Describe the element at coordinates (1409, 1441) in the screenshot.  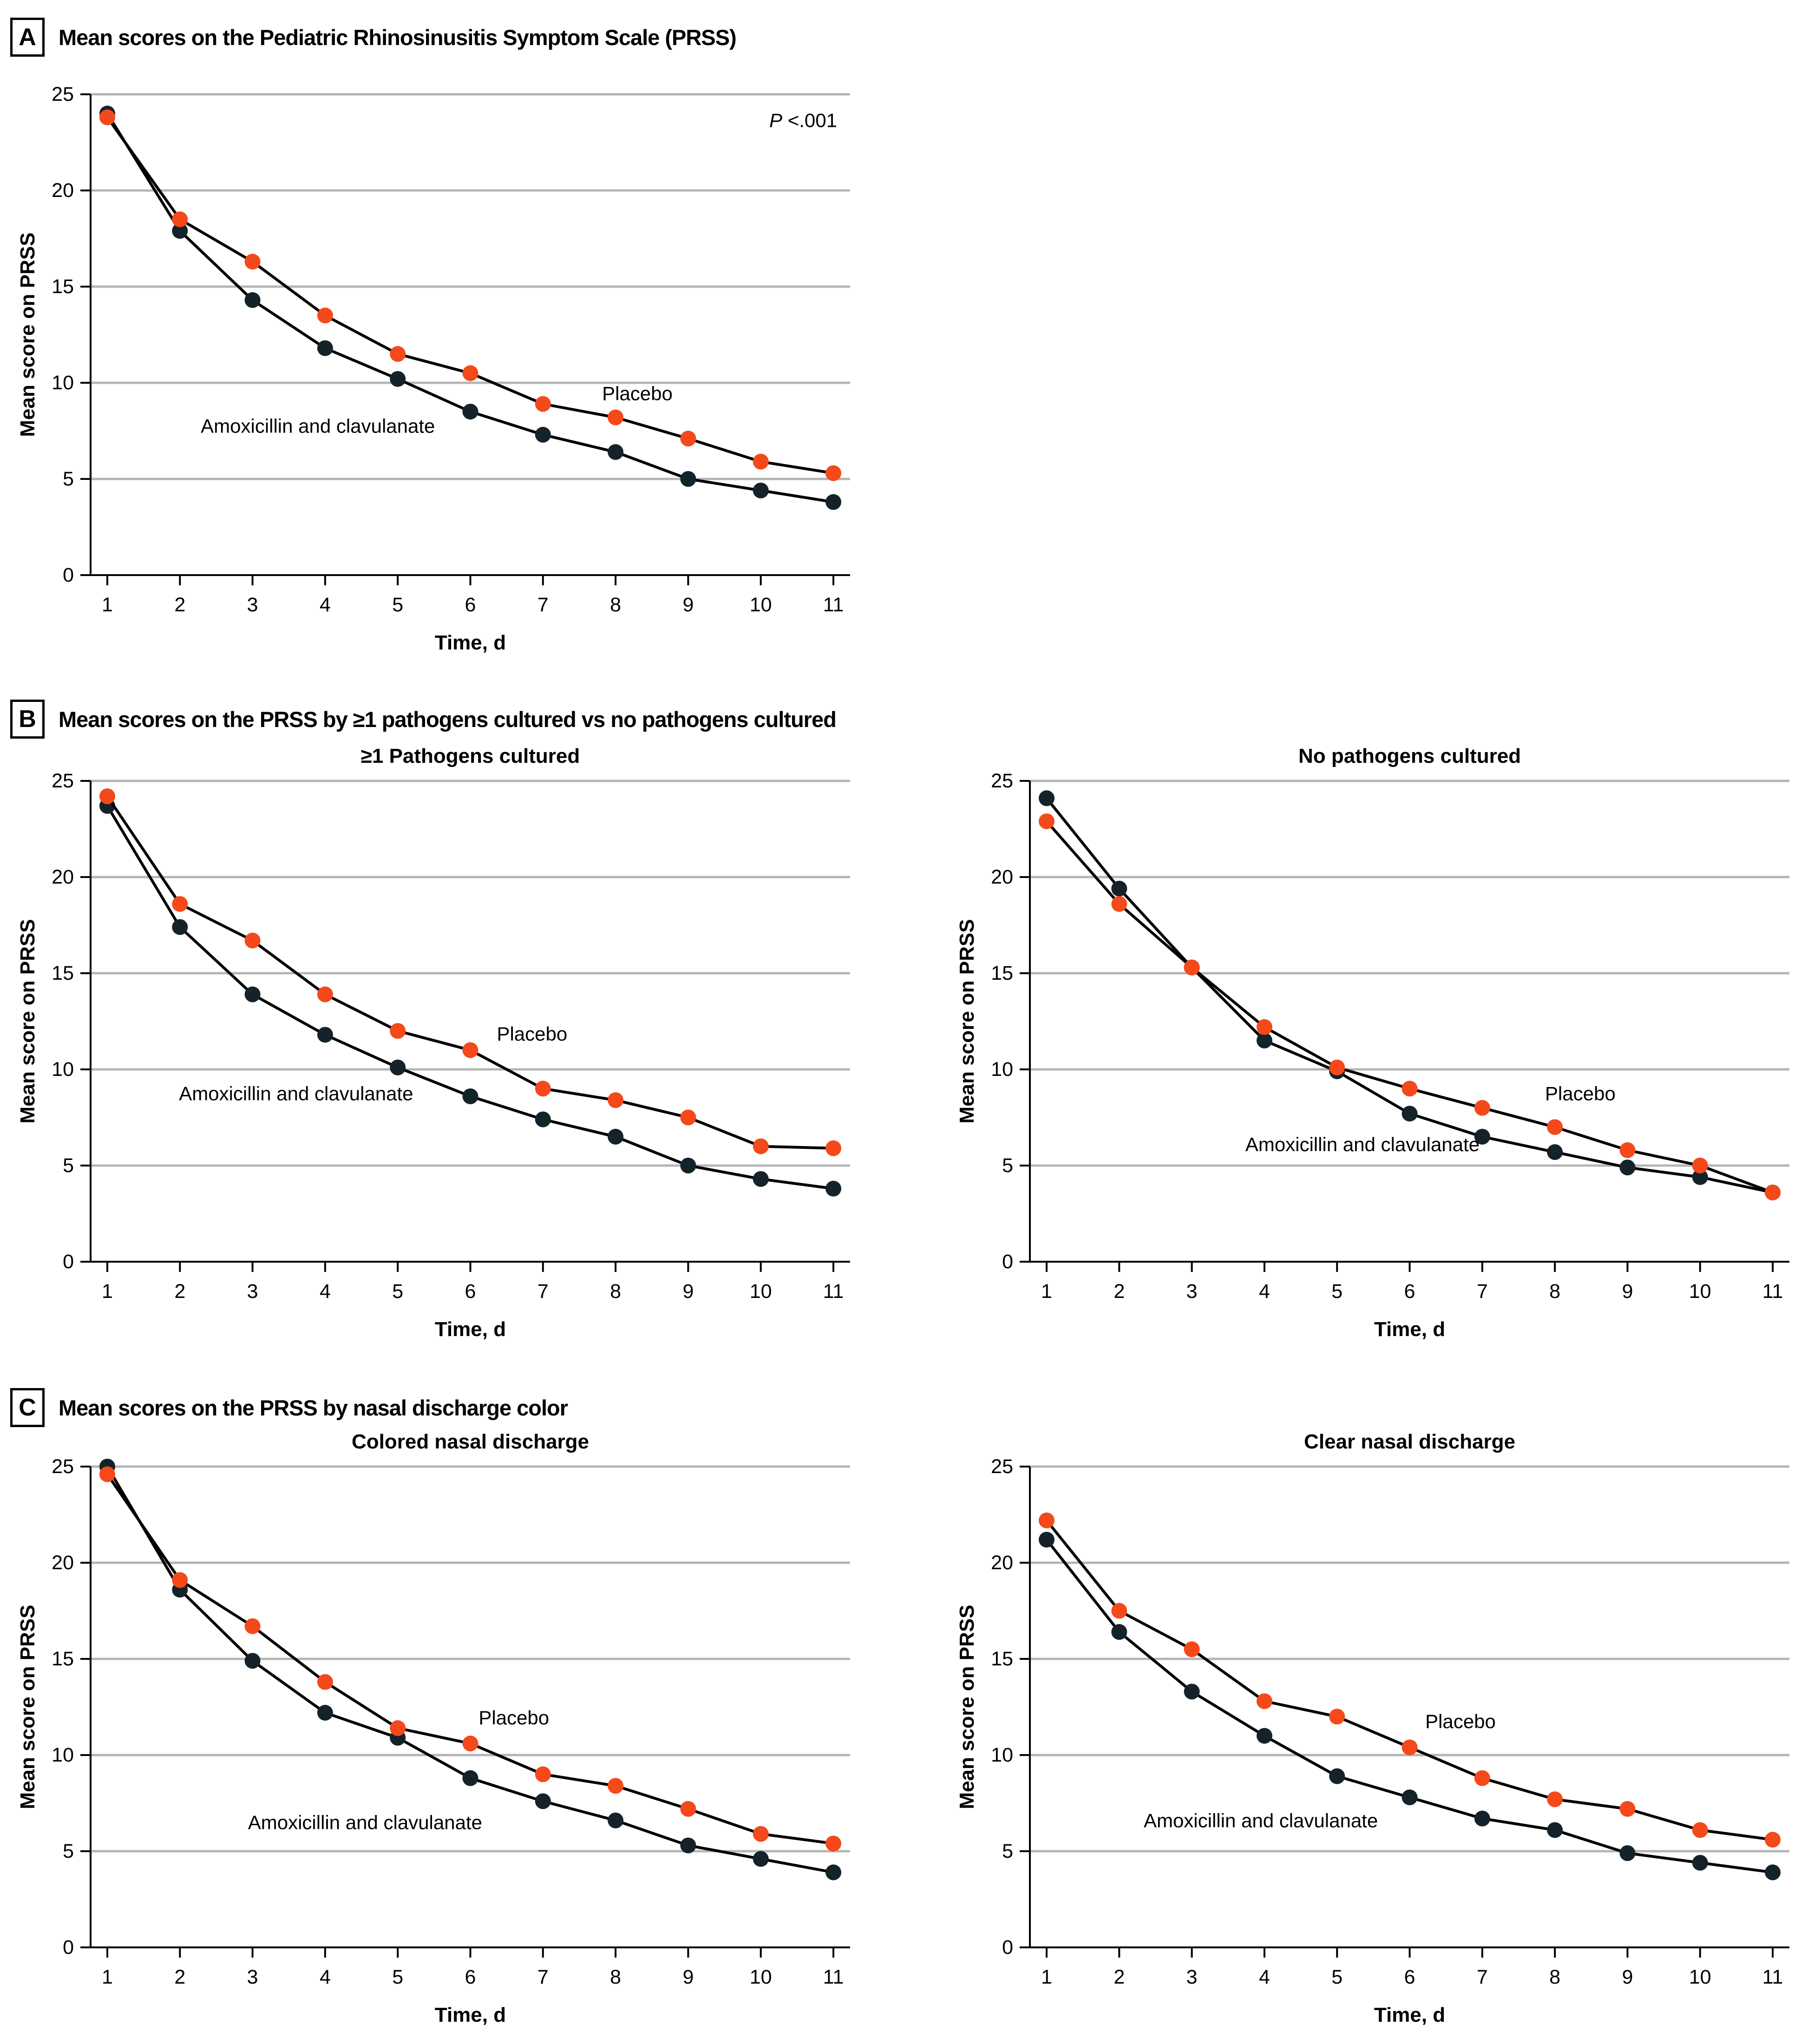
I see `chart-subtitle: Clear nasal discharge` at that location.